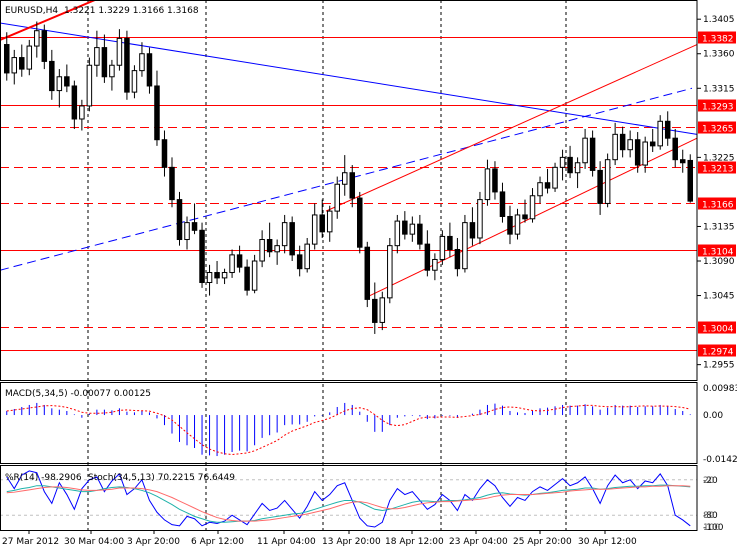 This screenshot has width=737, height=553. Describe the element at coordinates (719, 20) in the screenshot. I see `y-tick-label: 1.3405` at that location.